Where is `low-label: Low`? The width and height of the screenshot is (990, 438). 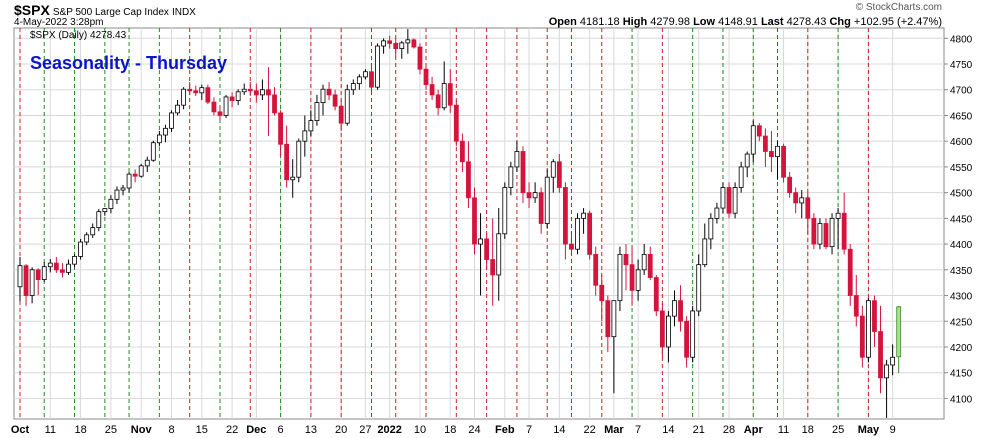
low-label: Low is located at coordinates (704, 22).